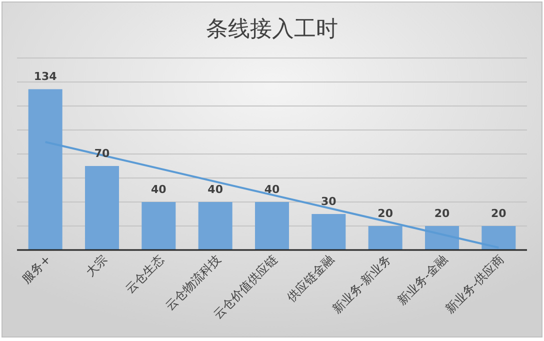  I want to click on x-tick-label: 云仓生态, so click(144, 274).